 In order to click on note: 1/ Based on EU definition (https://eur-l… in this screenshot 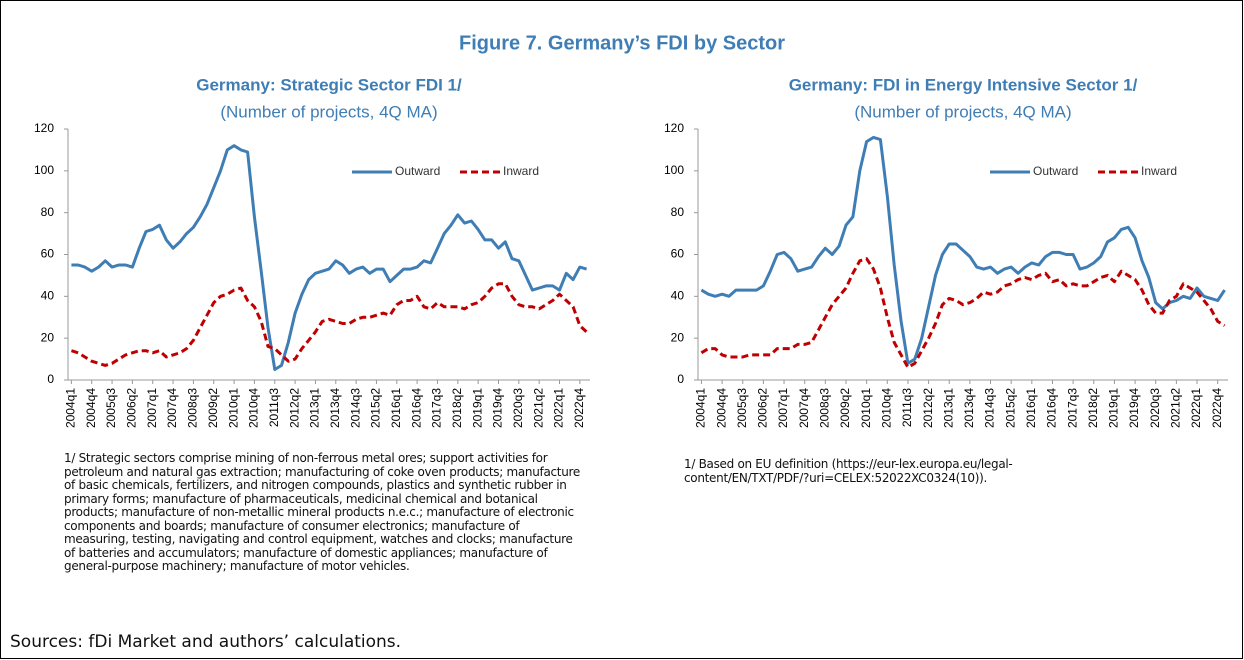, I will do `click(848, 471)`.